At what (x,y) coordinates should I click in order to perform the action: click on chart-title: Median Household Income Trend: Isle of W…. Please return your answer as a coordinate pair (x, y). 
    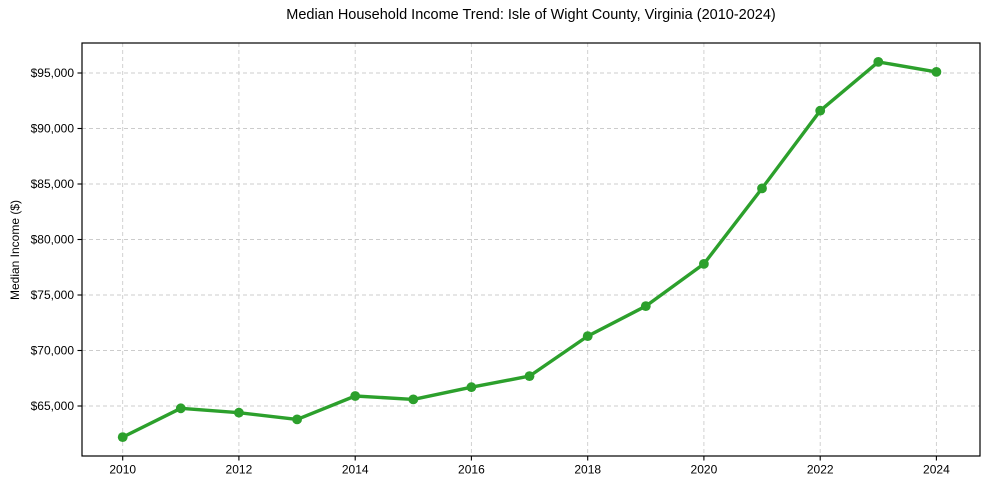
    Looking at the image, I should click on (531, 15).